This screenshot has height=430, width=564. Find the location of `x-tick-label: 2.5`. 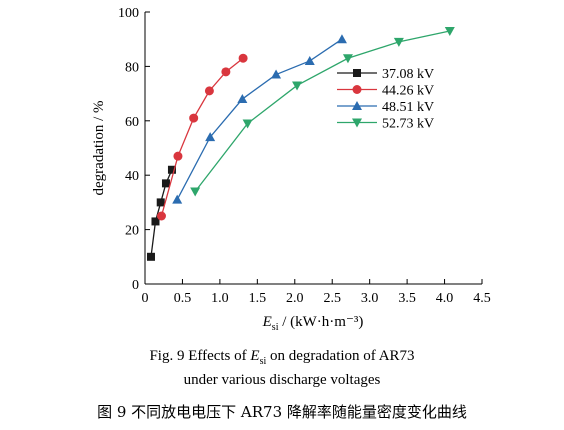

x-tick-label: 2.5 is located at coordinates (332, 298).